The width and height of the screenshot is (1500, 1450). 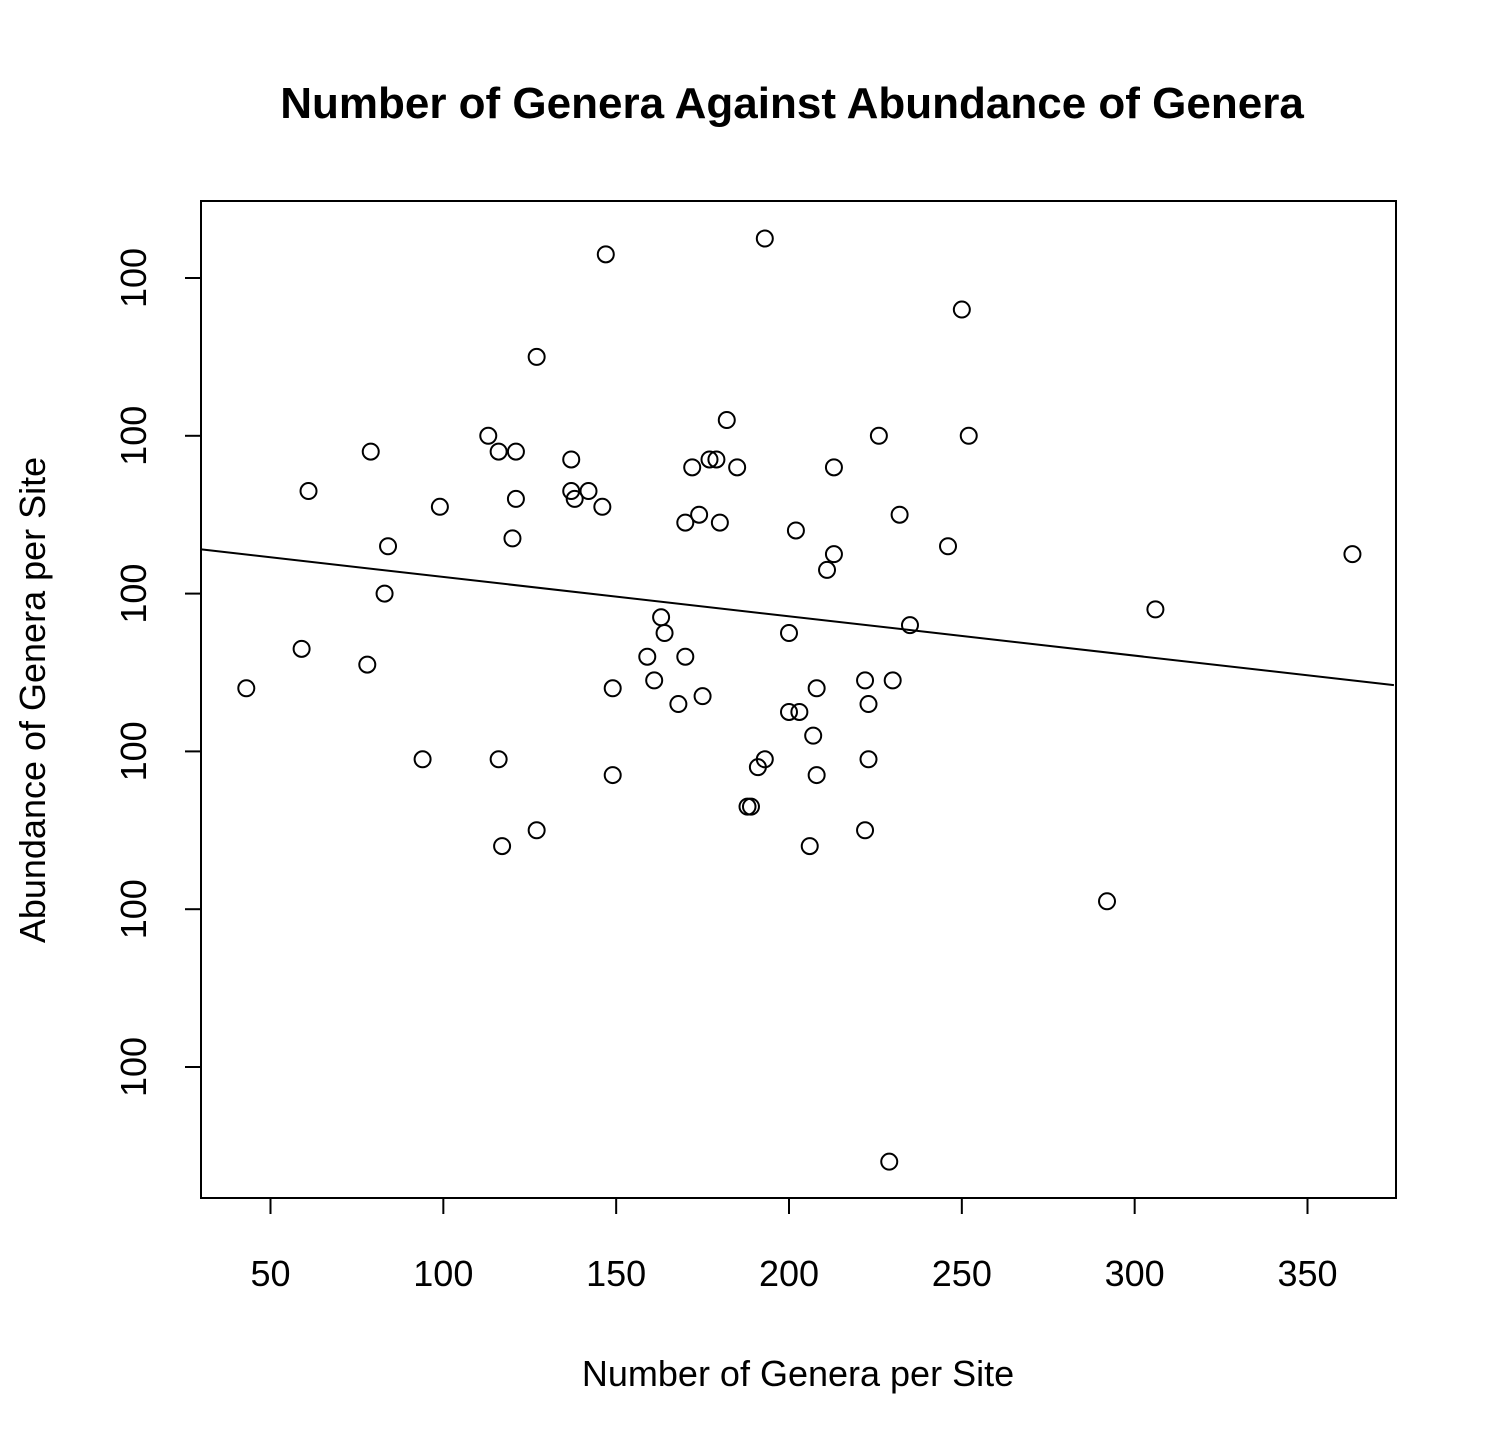 I want to click on regression-line, so click(x=798, y=617).